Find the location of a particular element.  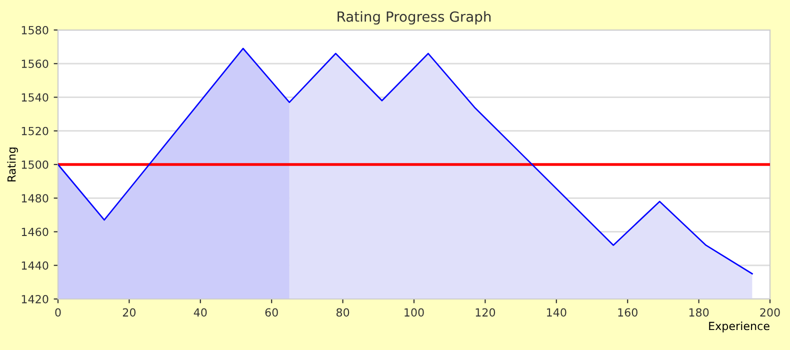

chart-title: Rating Progress Graph is located at coordinates (414, 18).